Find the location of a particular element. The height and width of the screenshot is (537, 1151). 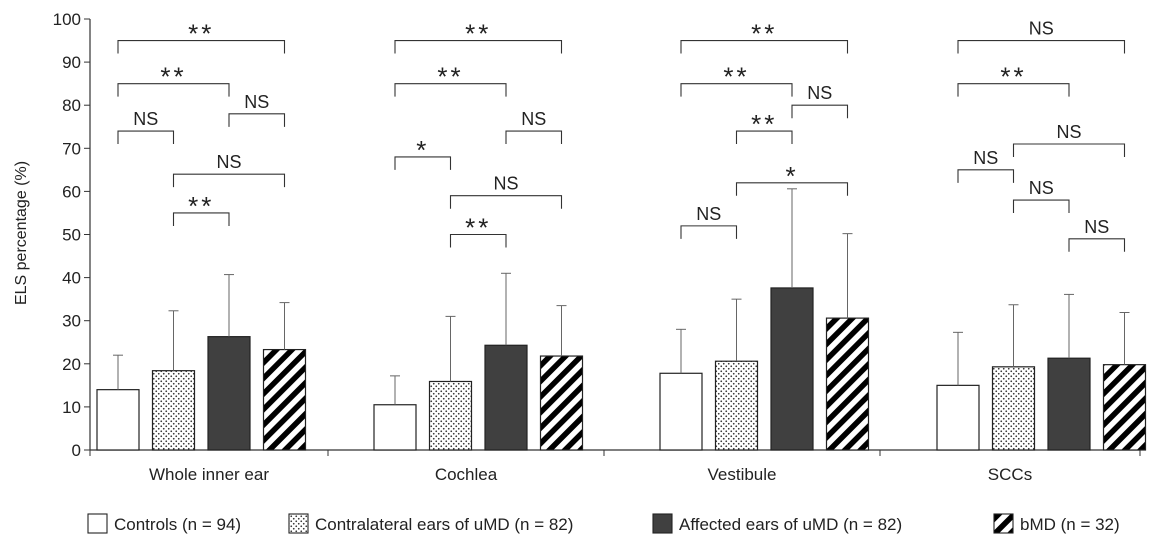

y-tick-label: 60 is located at coordinates (71, 191).